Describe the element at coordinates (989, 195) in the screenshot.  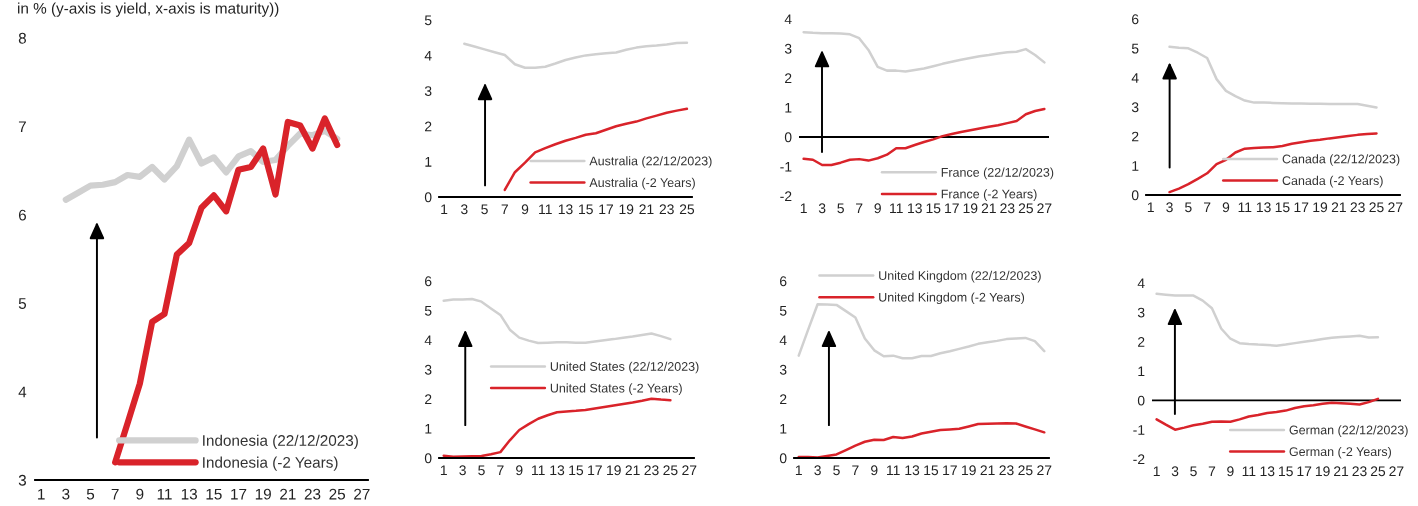
I see `legend-label: France (-2 Years)` at that location.